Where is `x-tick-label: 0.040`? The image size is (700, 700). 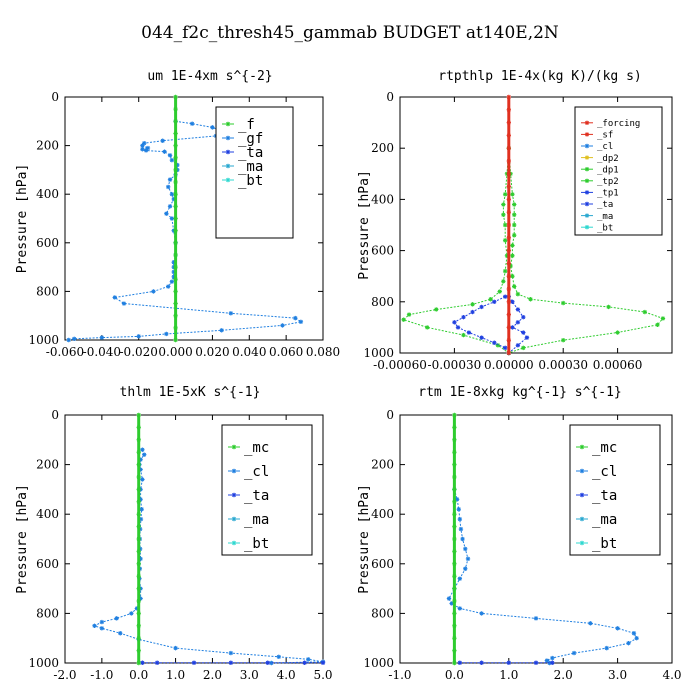 x-tick-label: 0.040 is located at coordinates (249, 352).